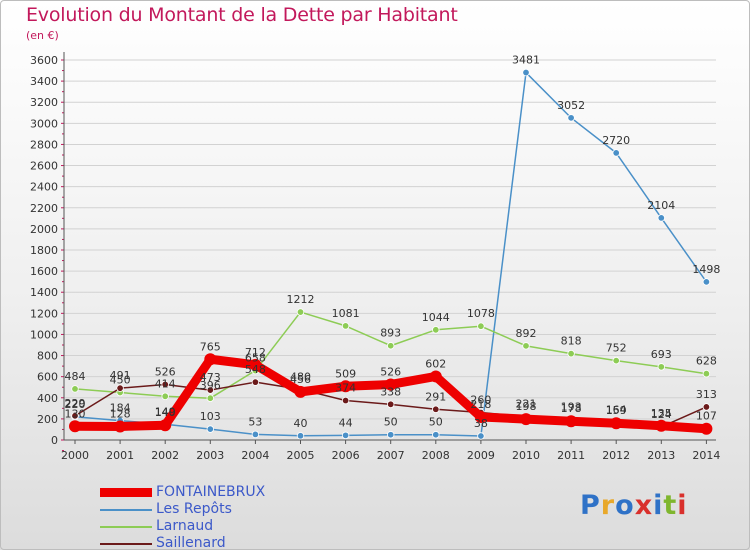  Describe the element at coordinates (47, 377) in the screenshot. I see `y-tick-label: 600` at that location.